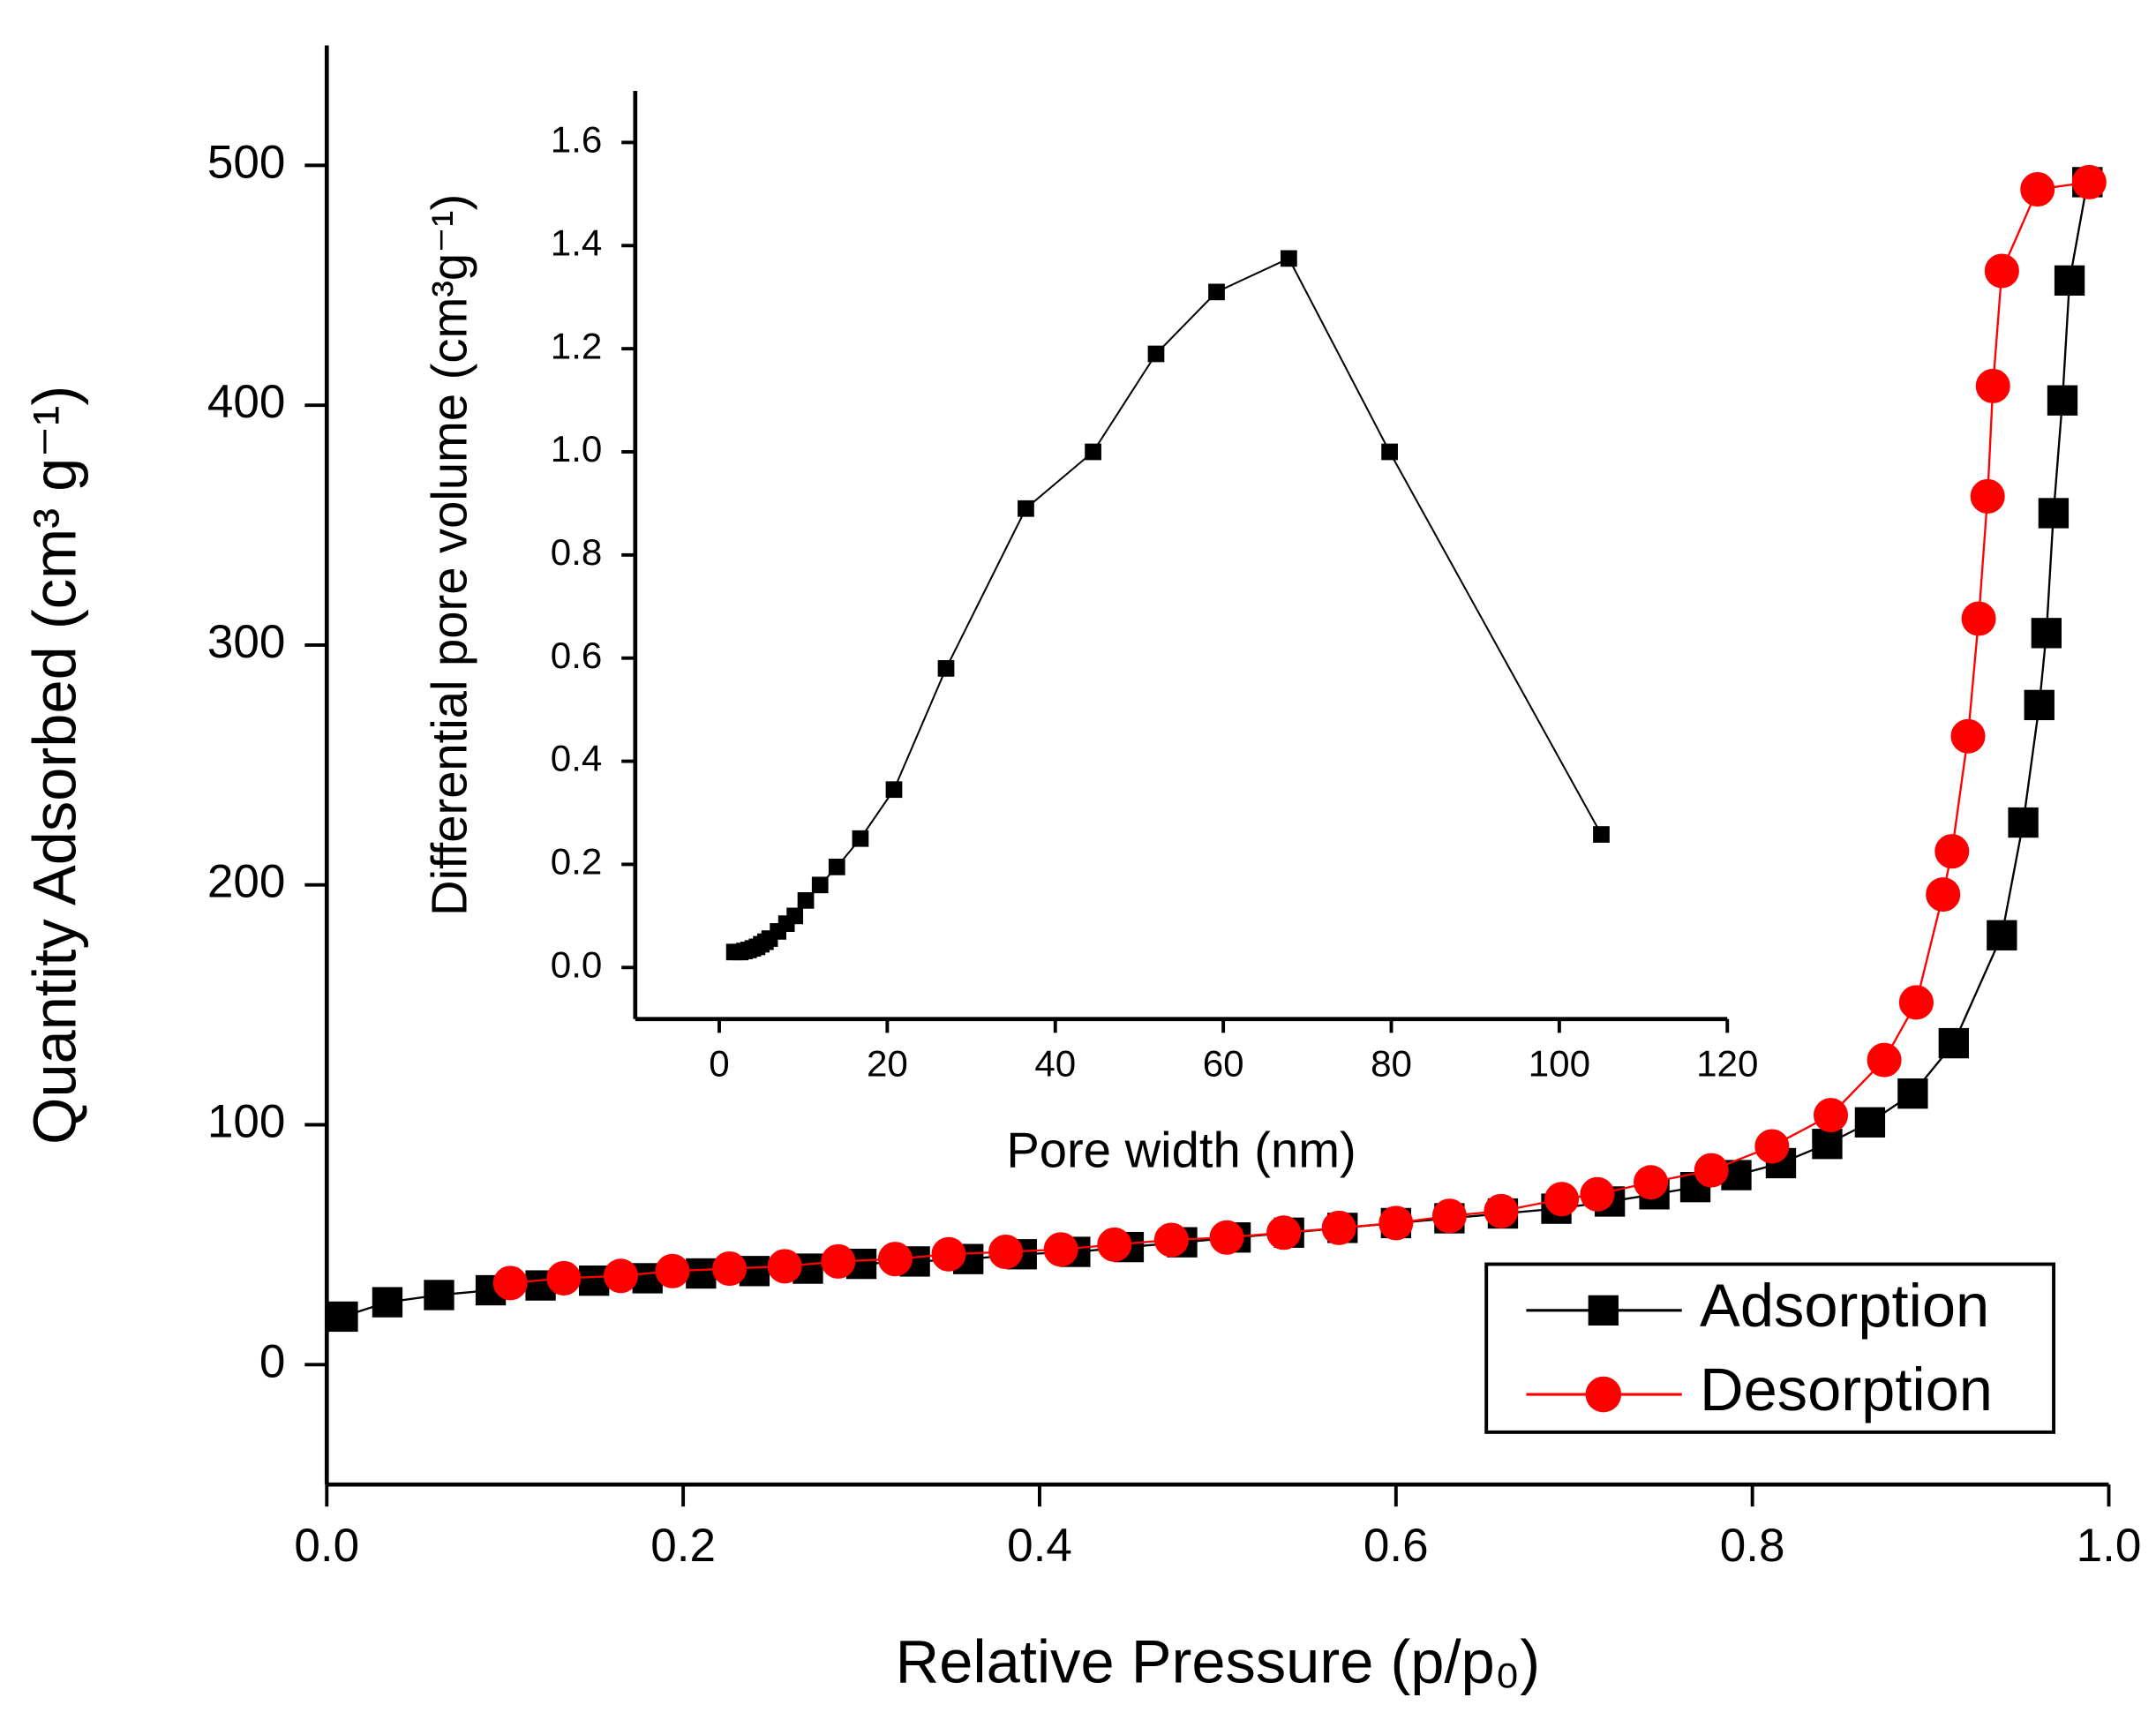  Describe the element at coordinates (577, 243) in the screenshot. I see `y-tick-label: 1.4` at that location.